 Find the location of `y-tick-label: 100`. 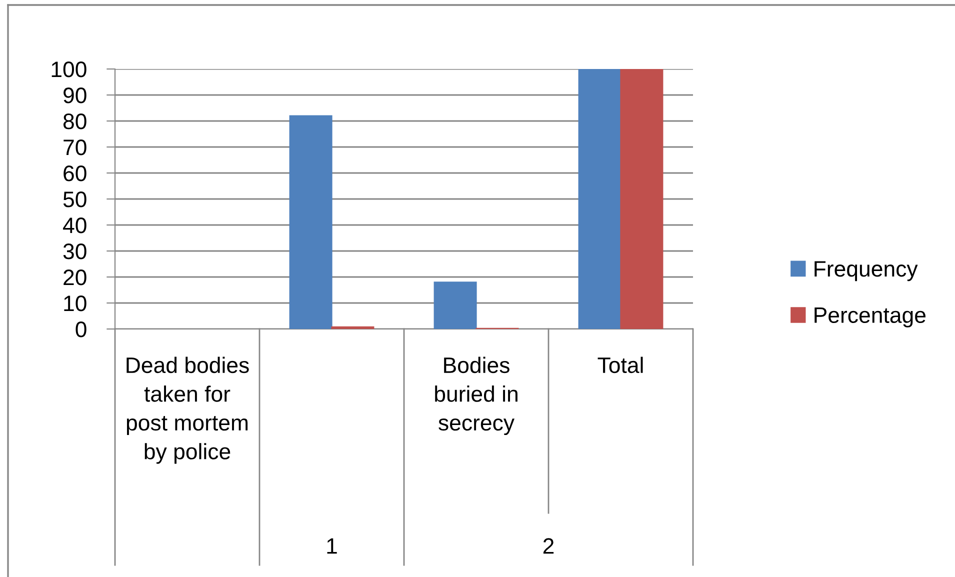

y-tick-label: 100 is located at coordinates (69, 70).